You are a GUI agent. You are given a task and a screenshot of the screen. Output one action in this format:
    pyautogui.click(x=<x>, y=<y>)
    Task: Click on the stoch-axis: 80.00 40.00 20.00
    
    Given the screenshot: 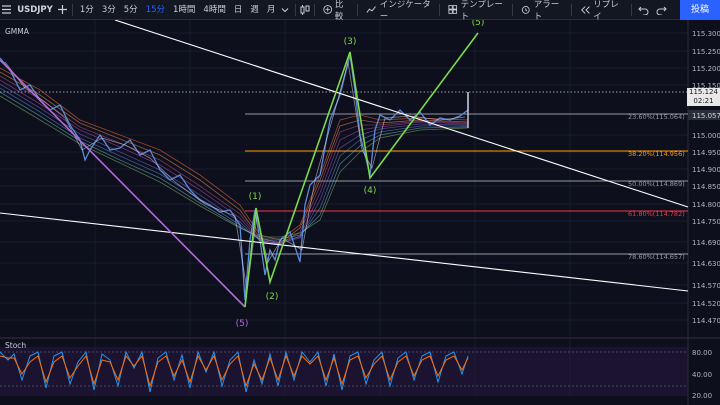 What is the action you would take?
    pyautogui.click(x=702, y=374)
    